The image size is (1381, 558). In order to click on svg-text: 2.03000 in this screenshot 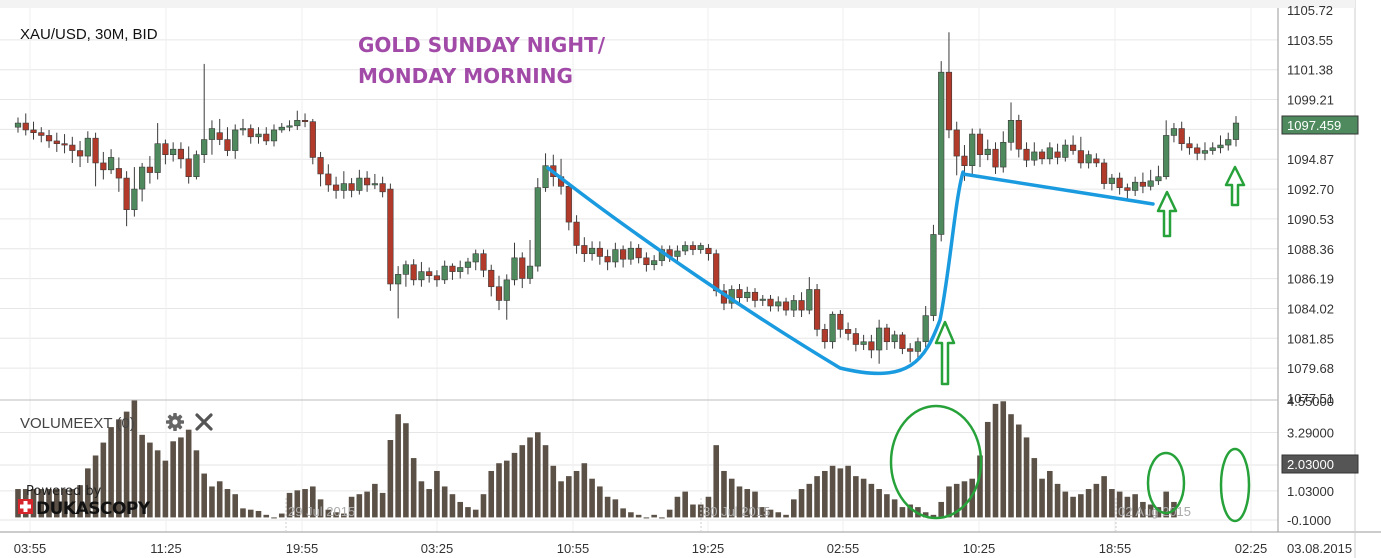, I will do `click(1310, 464)`.